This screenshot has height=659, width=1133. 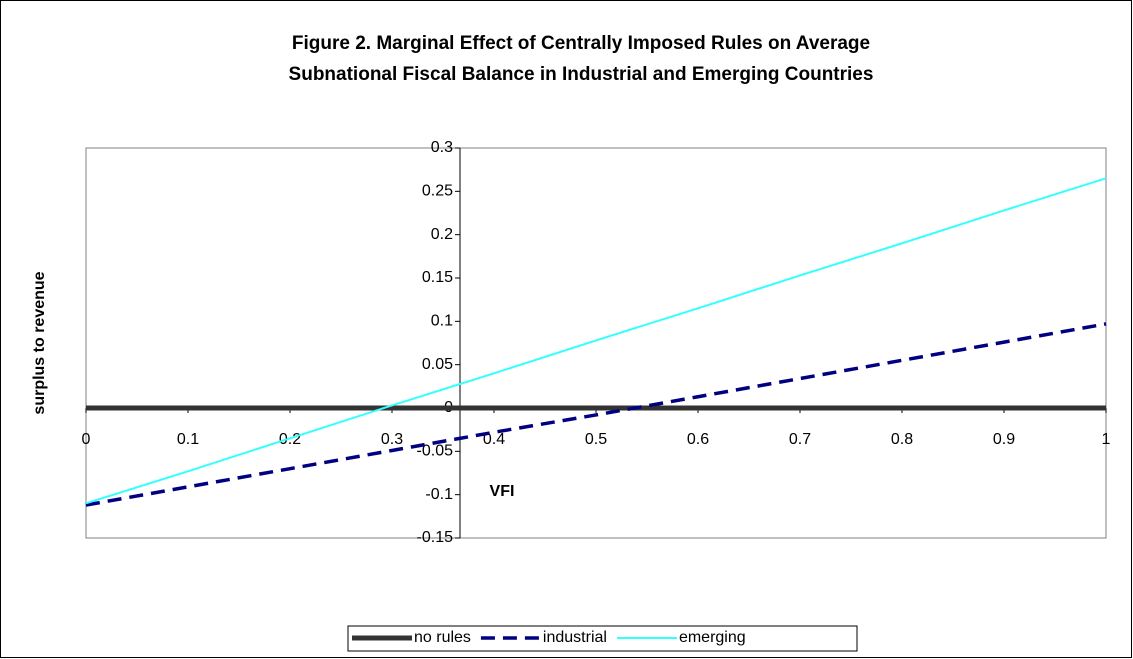 I want to click on y-tick-label: 0.05, so click(x=437, y=364).